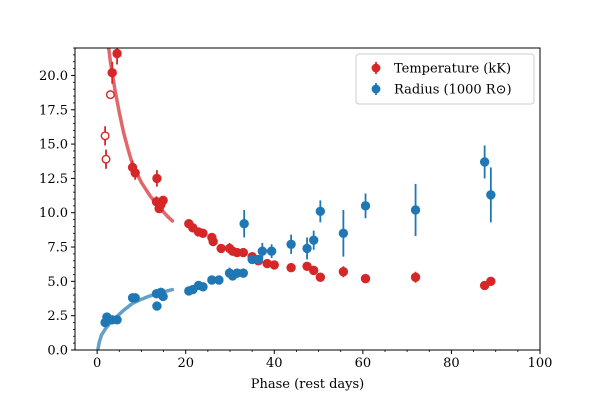  I want to click on y-tick-label: 20.0, so click(53, 76).